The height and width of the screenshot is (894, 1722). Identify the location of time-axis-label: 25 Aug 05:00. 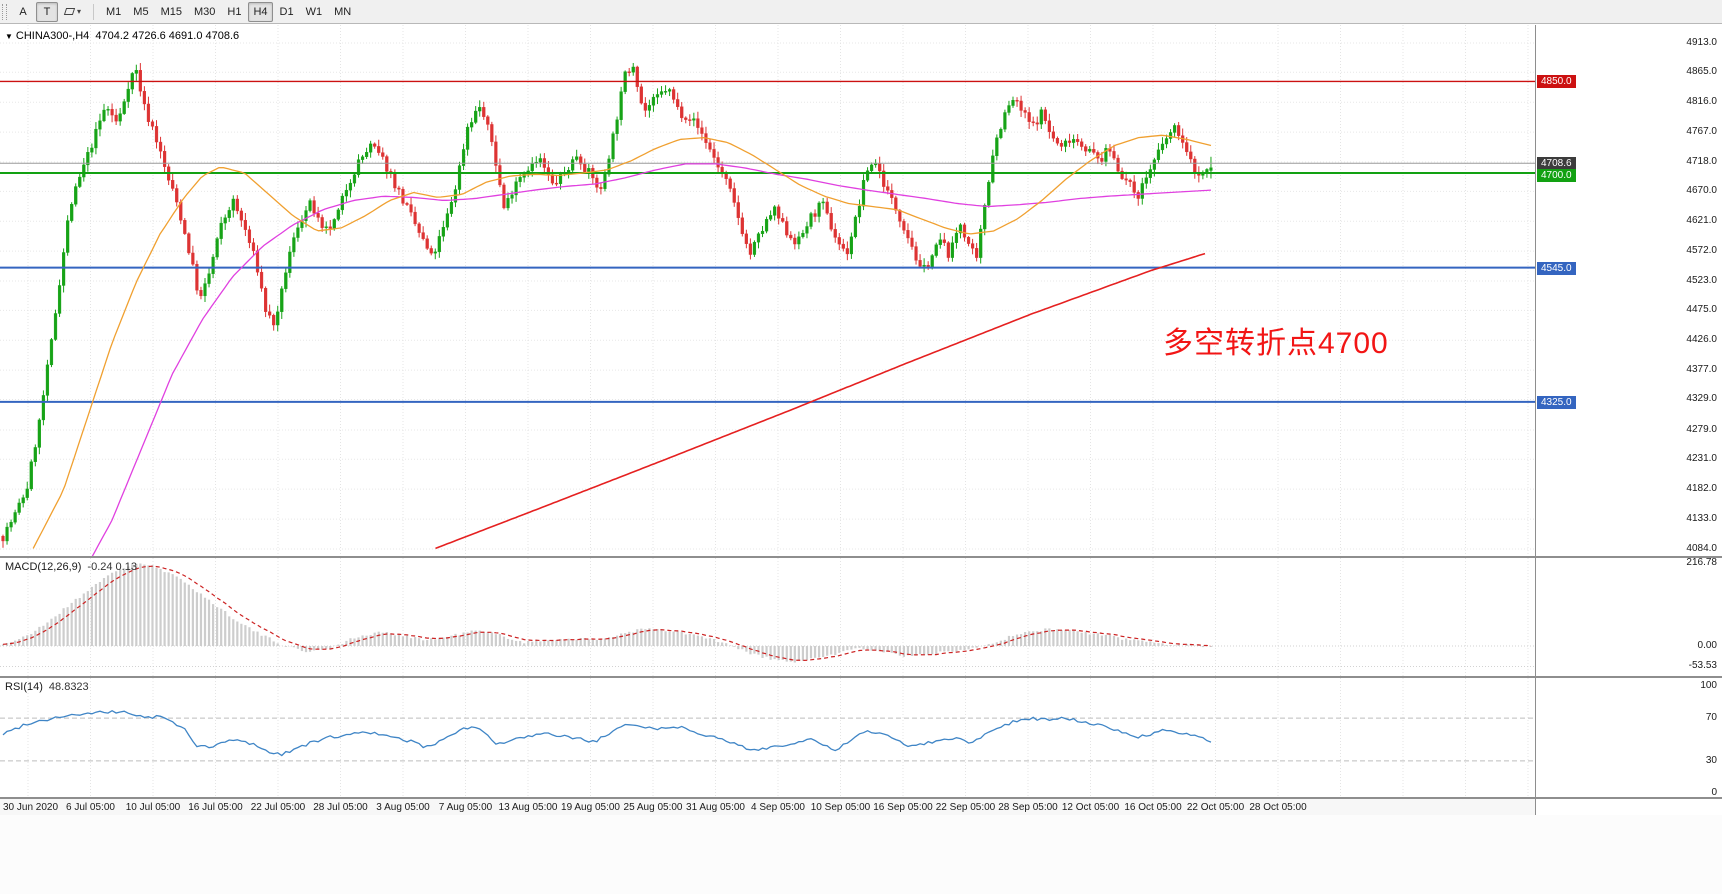
(653, 807).